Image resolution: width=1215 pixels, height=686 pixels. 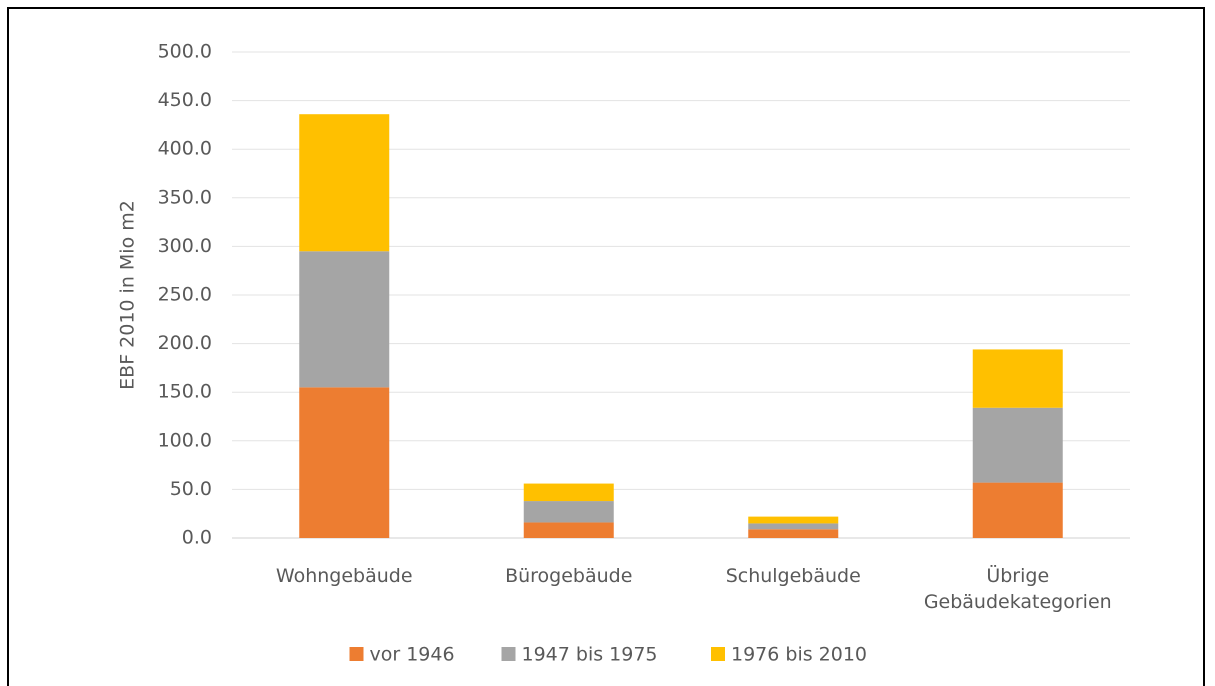 What do you see at coordinates (793, 576) in the screenshot?
I see `x-tick-label: Schulgebäude` at bounding box center [793, 576].